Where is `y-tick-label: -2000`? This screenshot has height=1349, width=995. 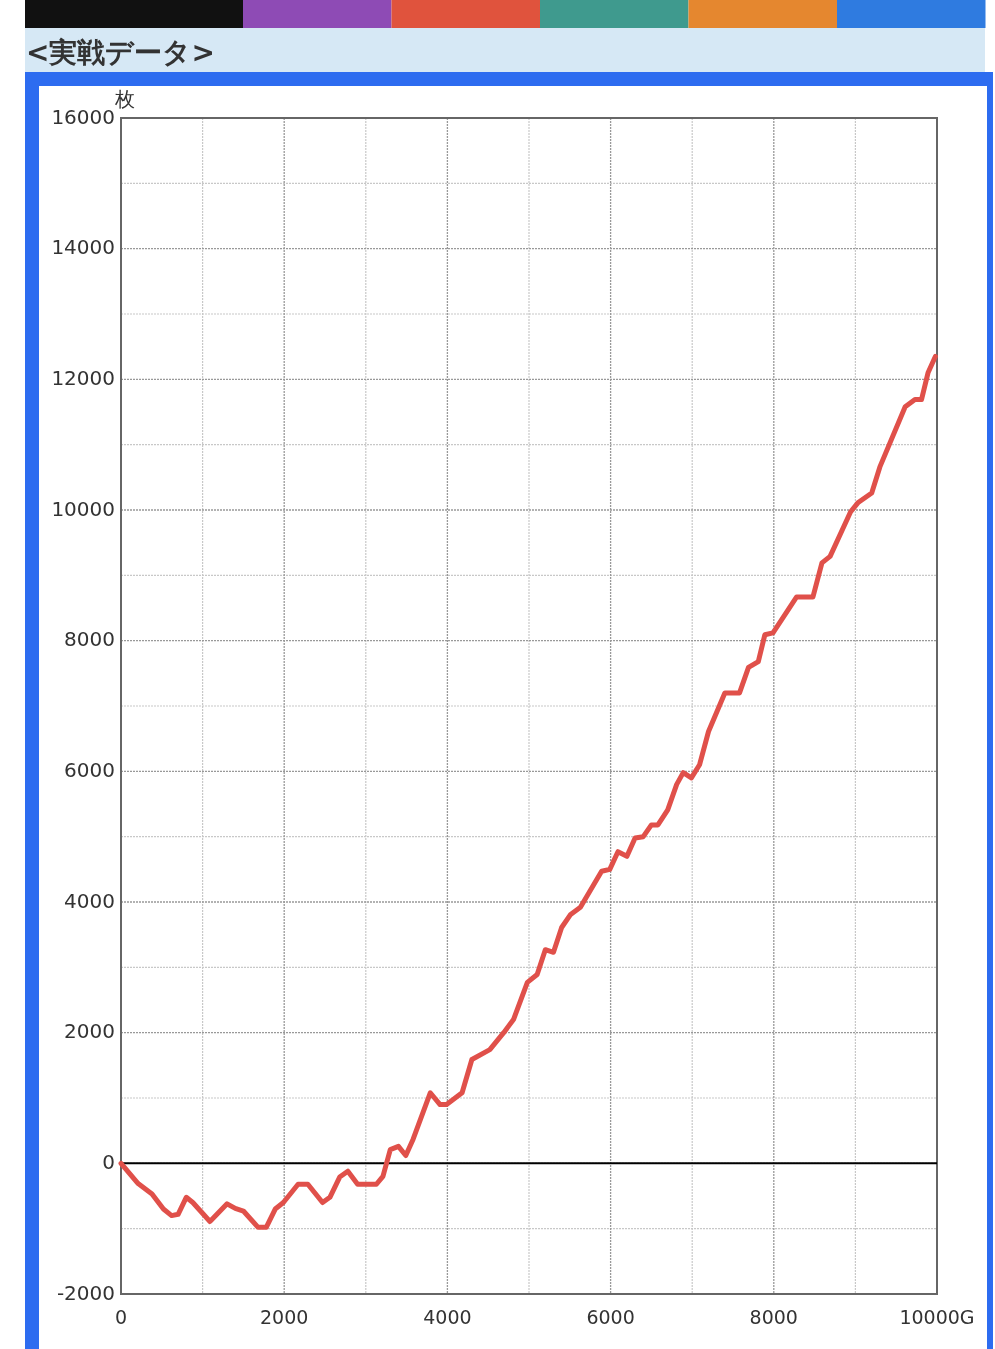 y-tick-label: -2000 is located at coordinates (85, 1292).